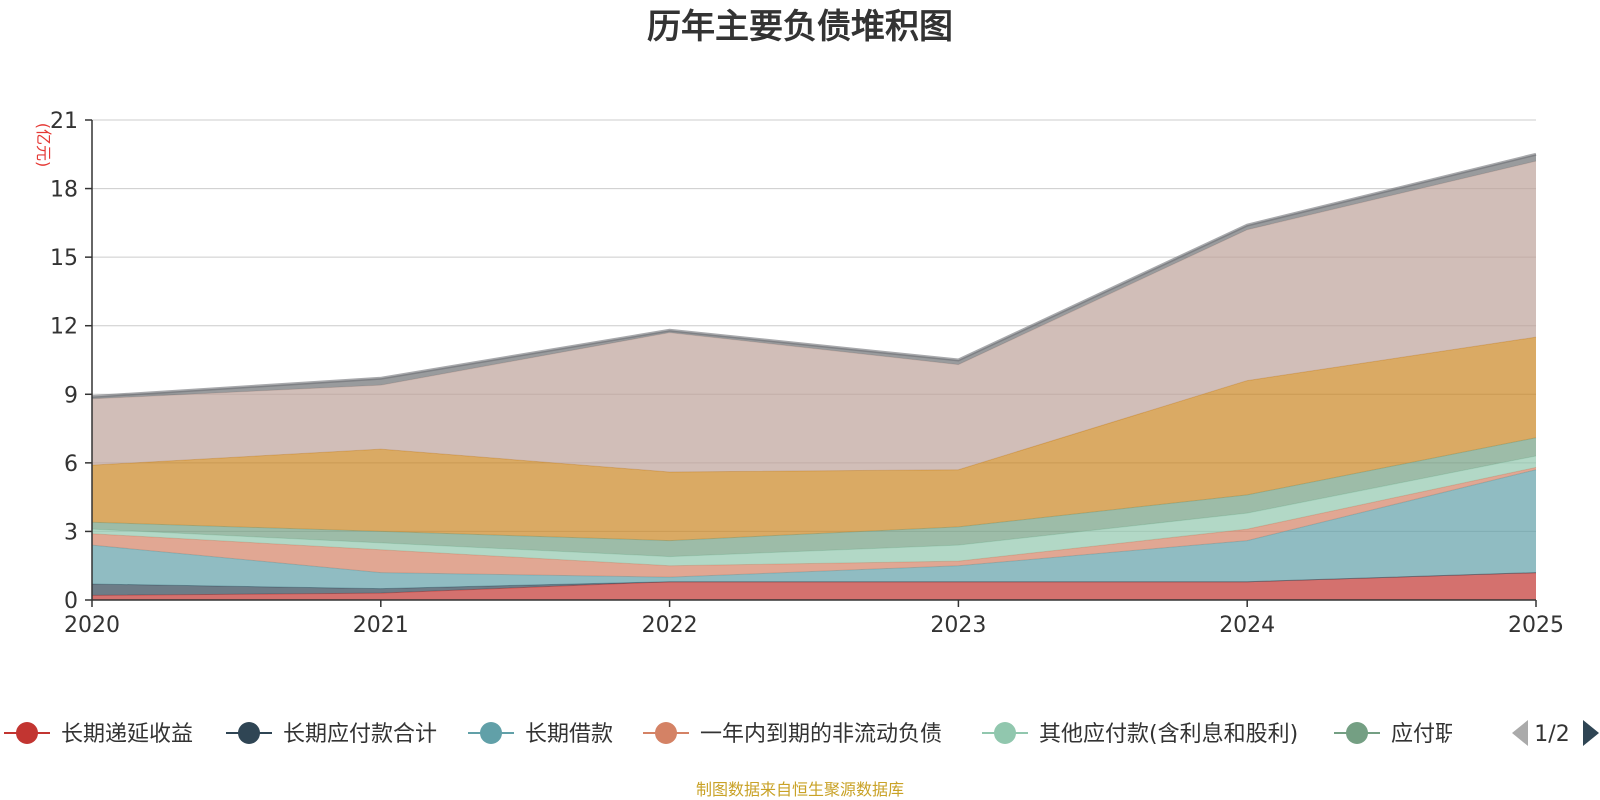 This screenshot has height=800, width=1600. I want to click on y-axis-unit: (亿元), so click(43, 145).